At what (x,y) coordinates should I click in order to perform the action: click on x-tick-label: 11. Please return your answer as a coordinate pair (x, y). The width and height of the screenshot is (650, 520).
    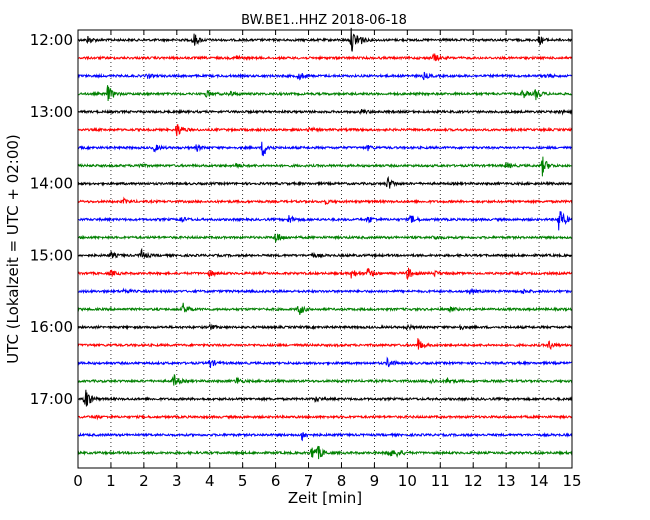
    Looking at the image, I should click on (440, 481).